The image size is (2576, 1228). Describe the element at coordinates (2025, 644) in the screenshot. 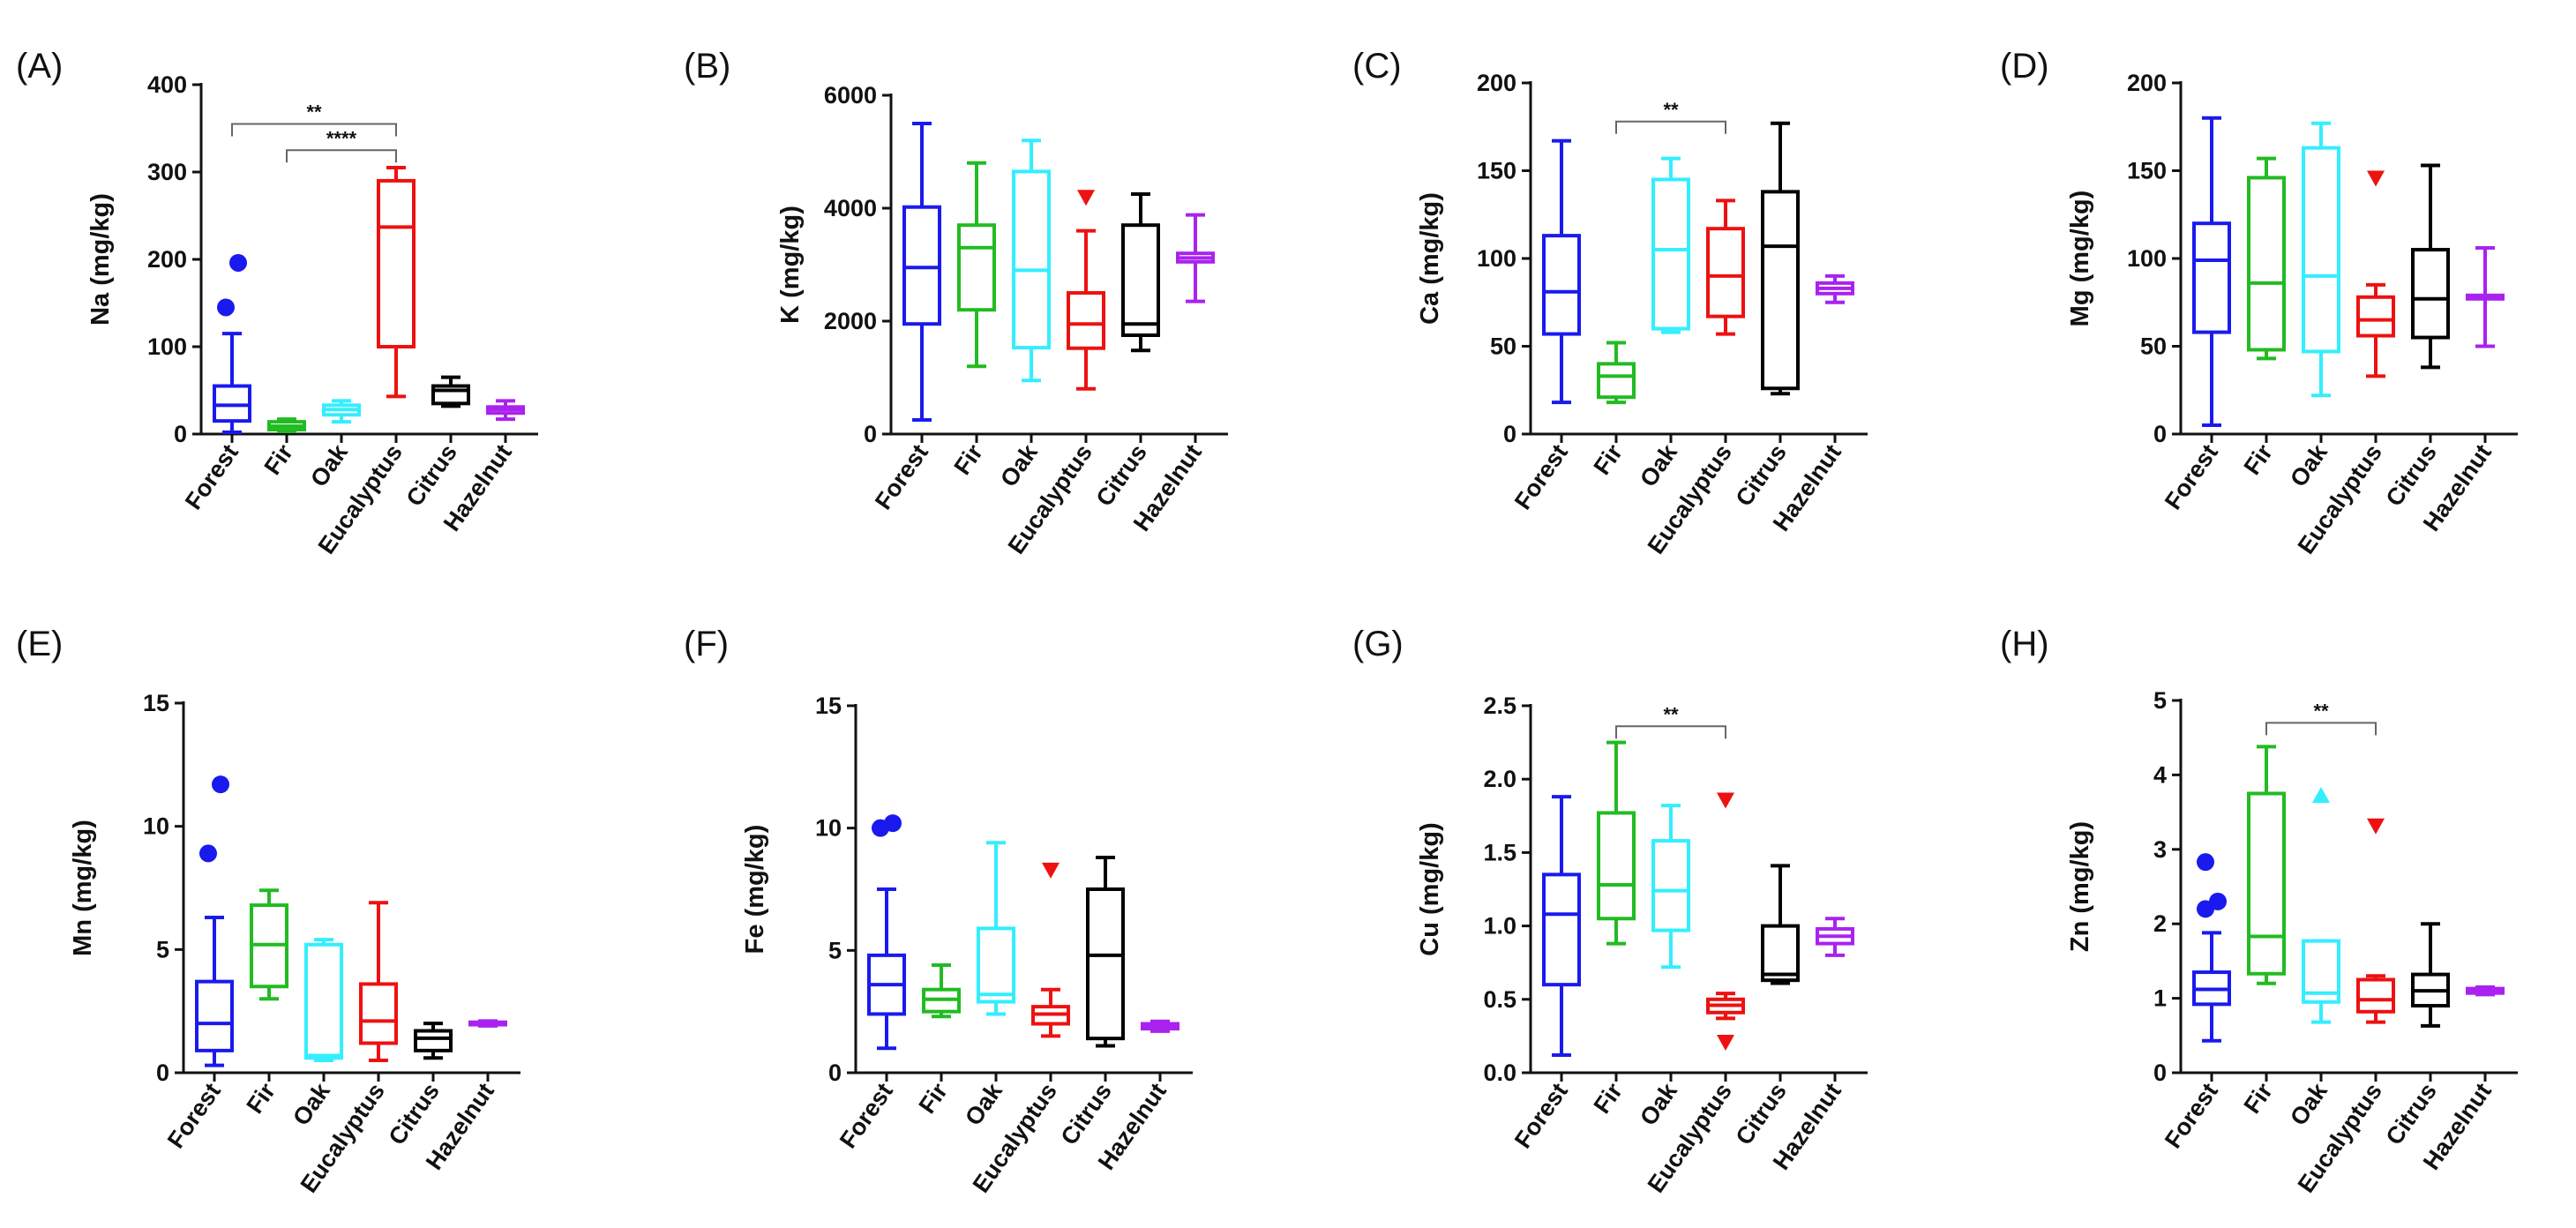

I see `panel-label: (H)` at that location.